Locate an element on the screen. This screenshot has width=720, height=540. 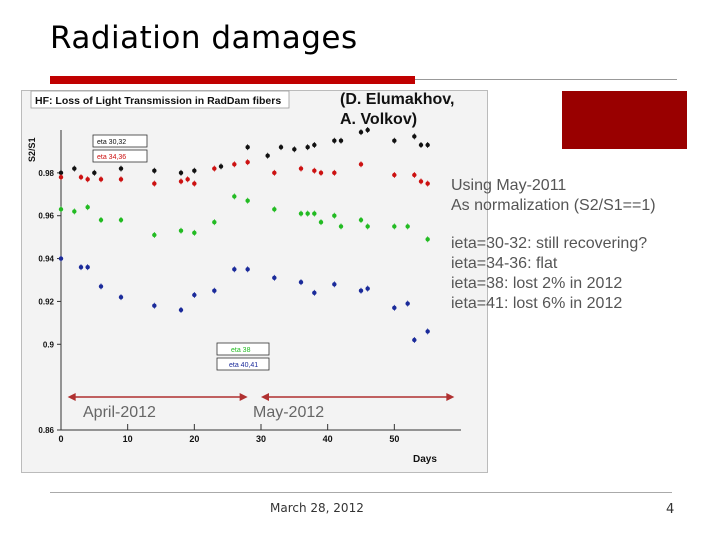
y-tick-label: 0.98 is located at coordinates (46, 173).